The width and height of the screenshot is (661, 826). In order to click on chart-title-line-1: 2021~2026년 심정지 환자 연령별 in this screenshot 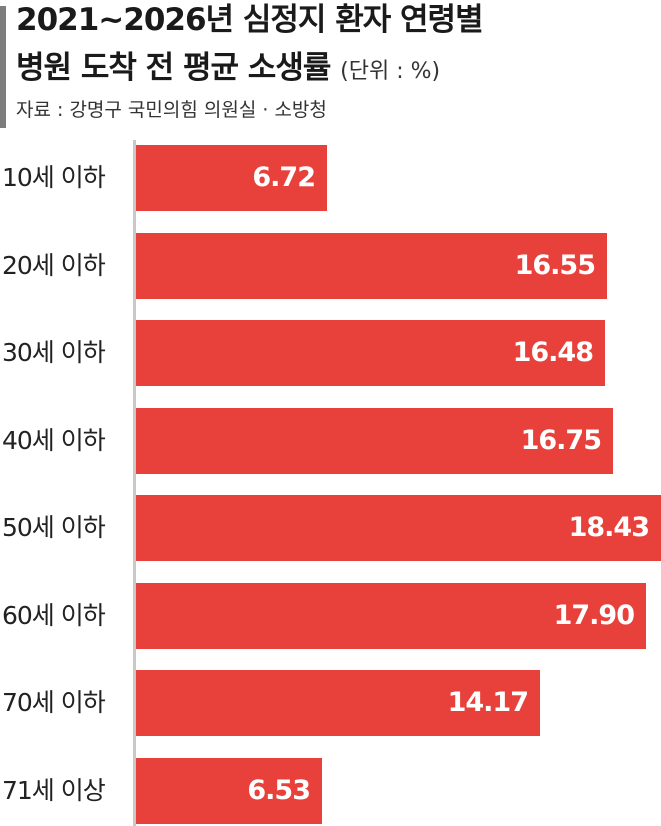, I will do `click(250, 20)`.